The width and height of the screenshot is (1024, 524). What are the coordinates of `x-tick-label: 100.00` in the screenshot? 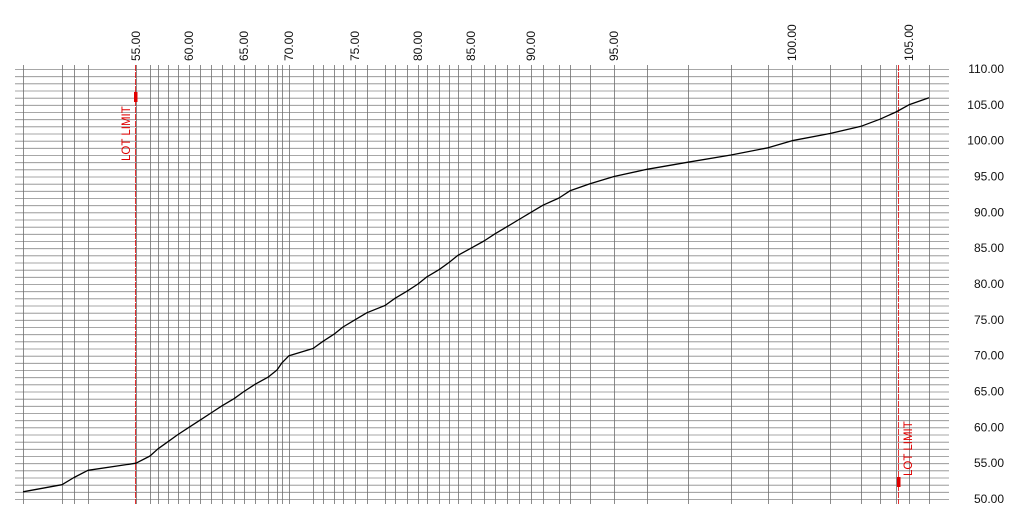 It's located at (792, 42).